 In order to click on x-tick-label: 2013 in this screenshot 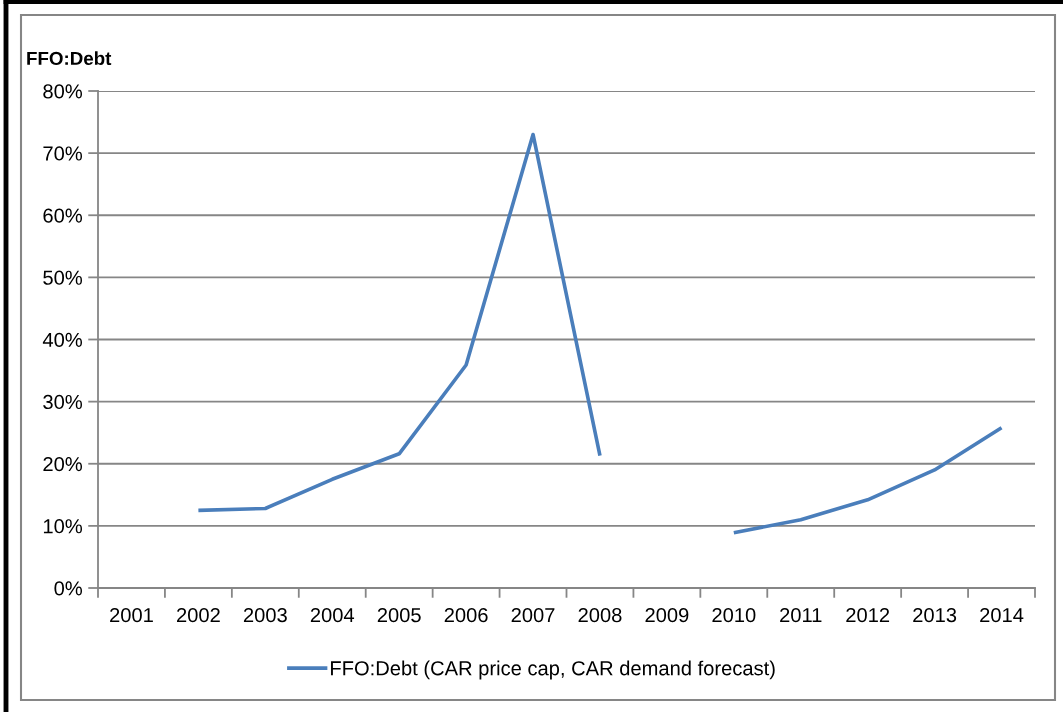, I will do `click(935, 615)`.